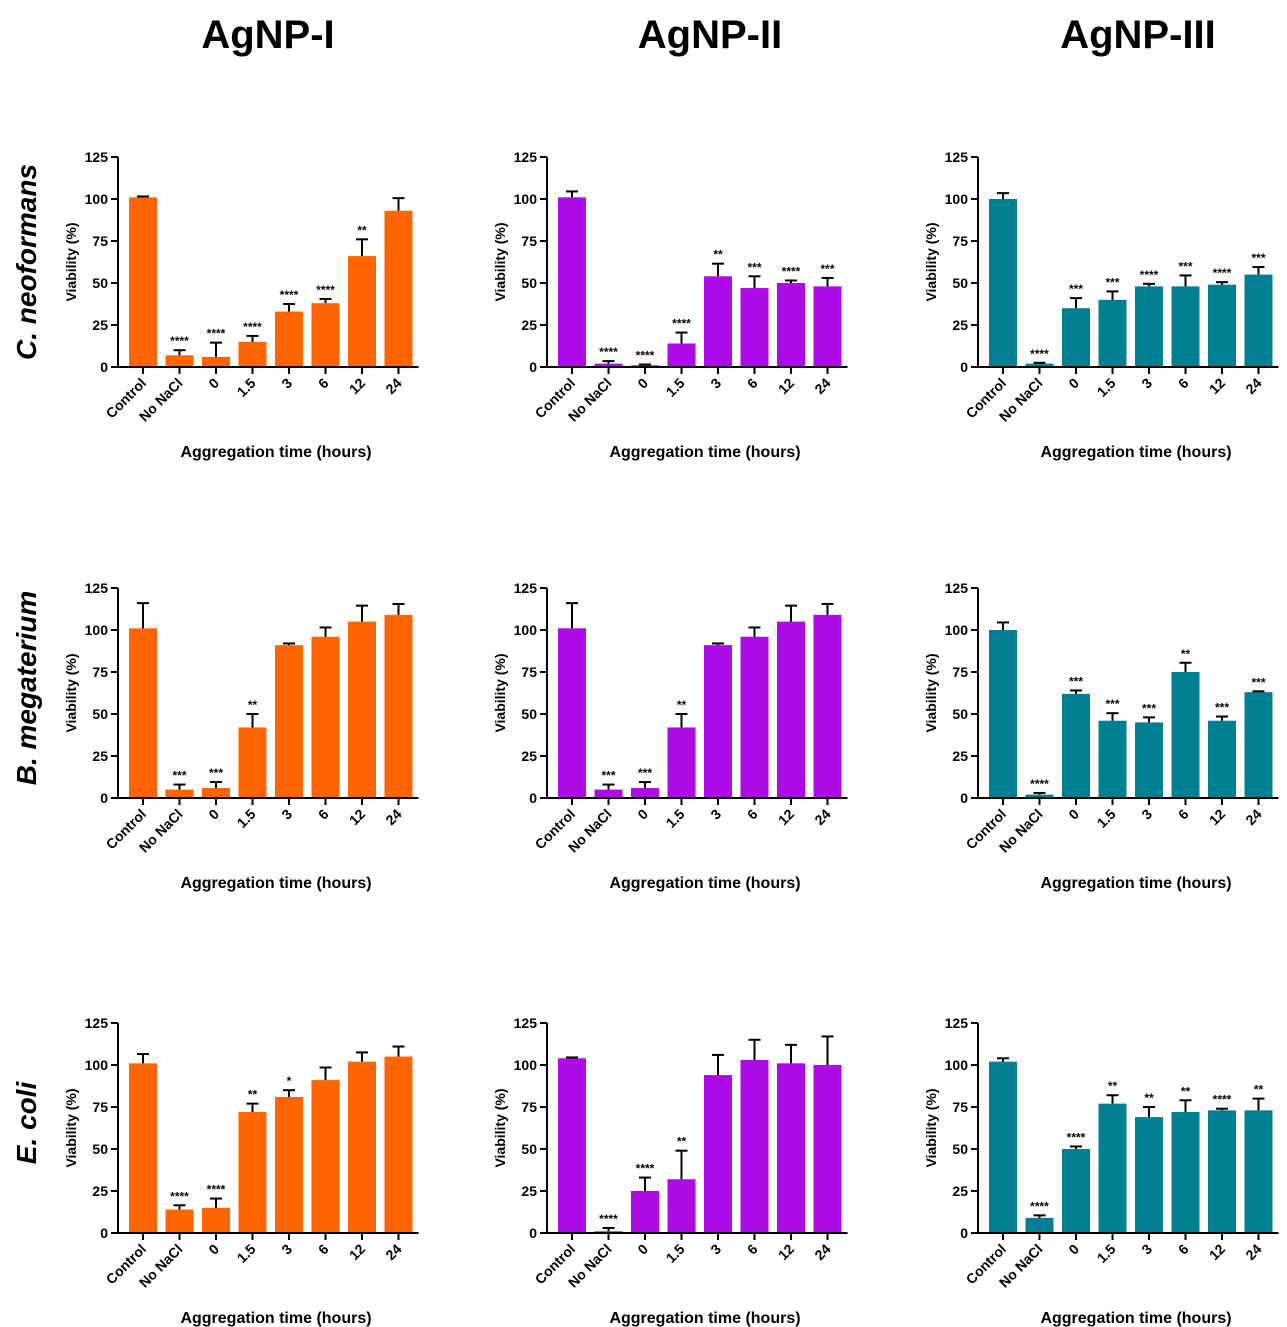  Describe the element at coordinates (357, 817) in the screenshot. I see `category-label: 12` at that location.